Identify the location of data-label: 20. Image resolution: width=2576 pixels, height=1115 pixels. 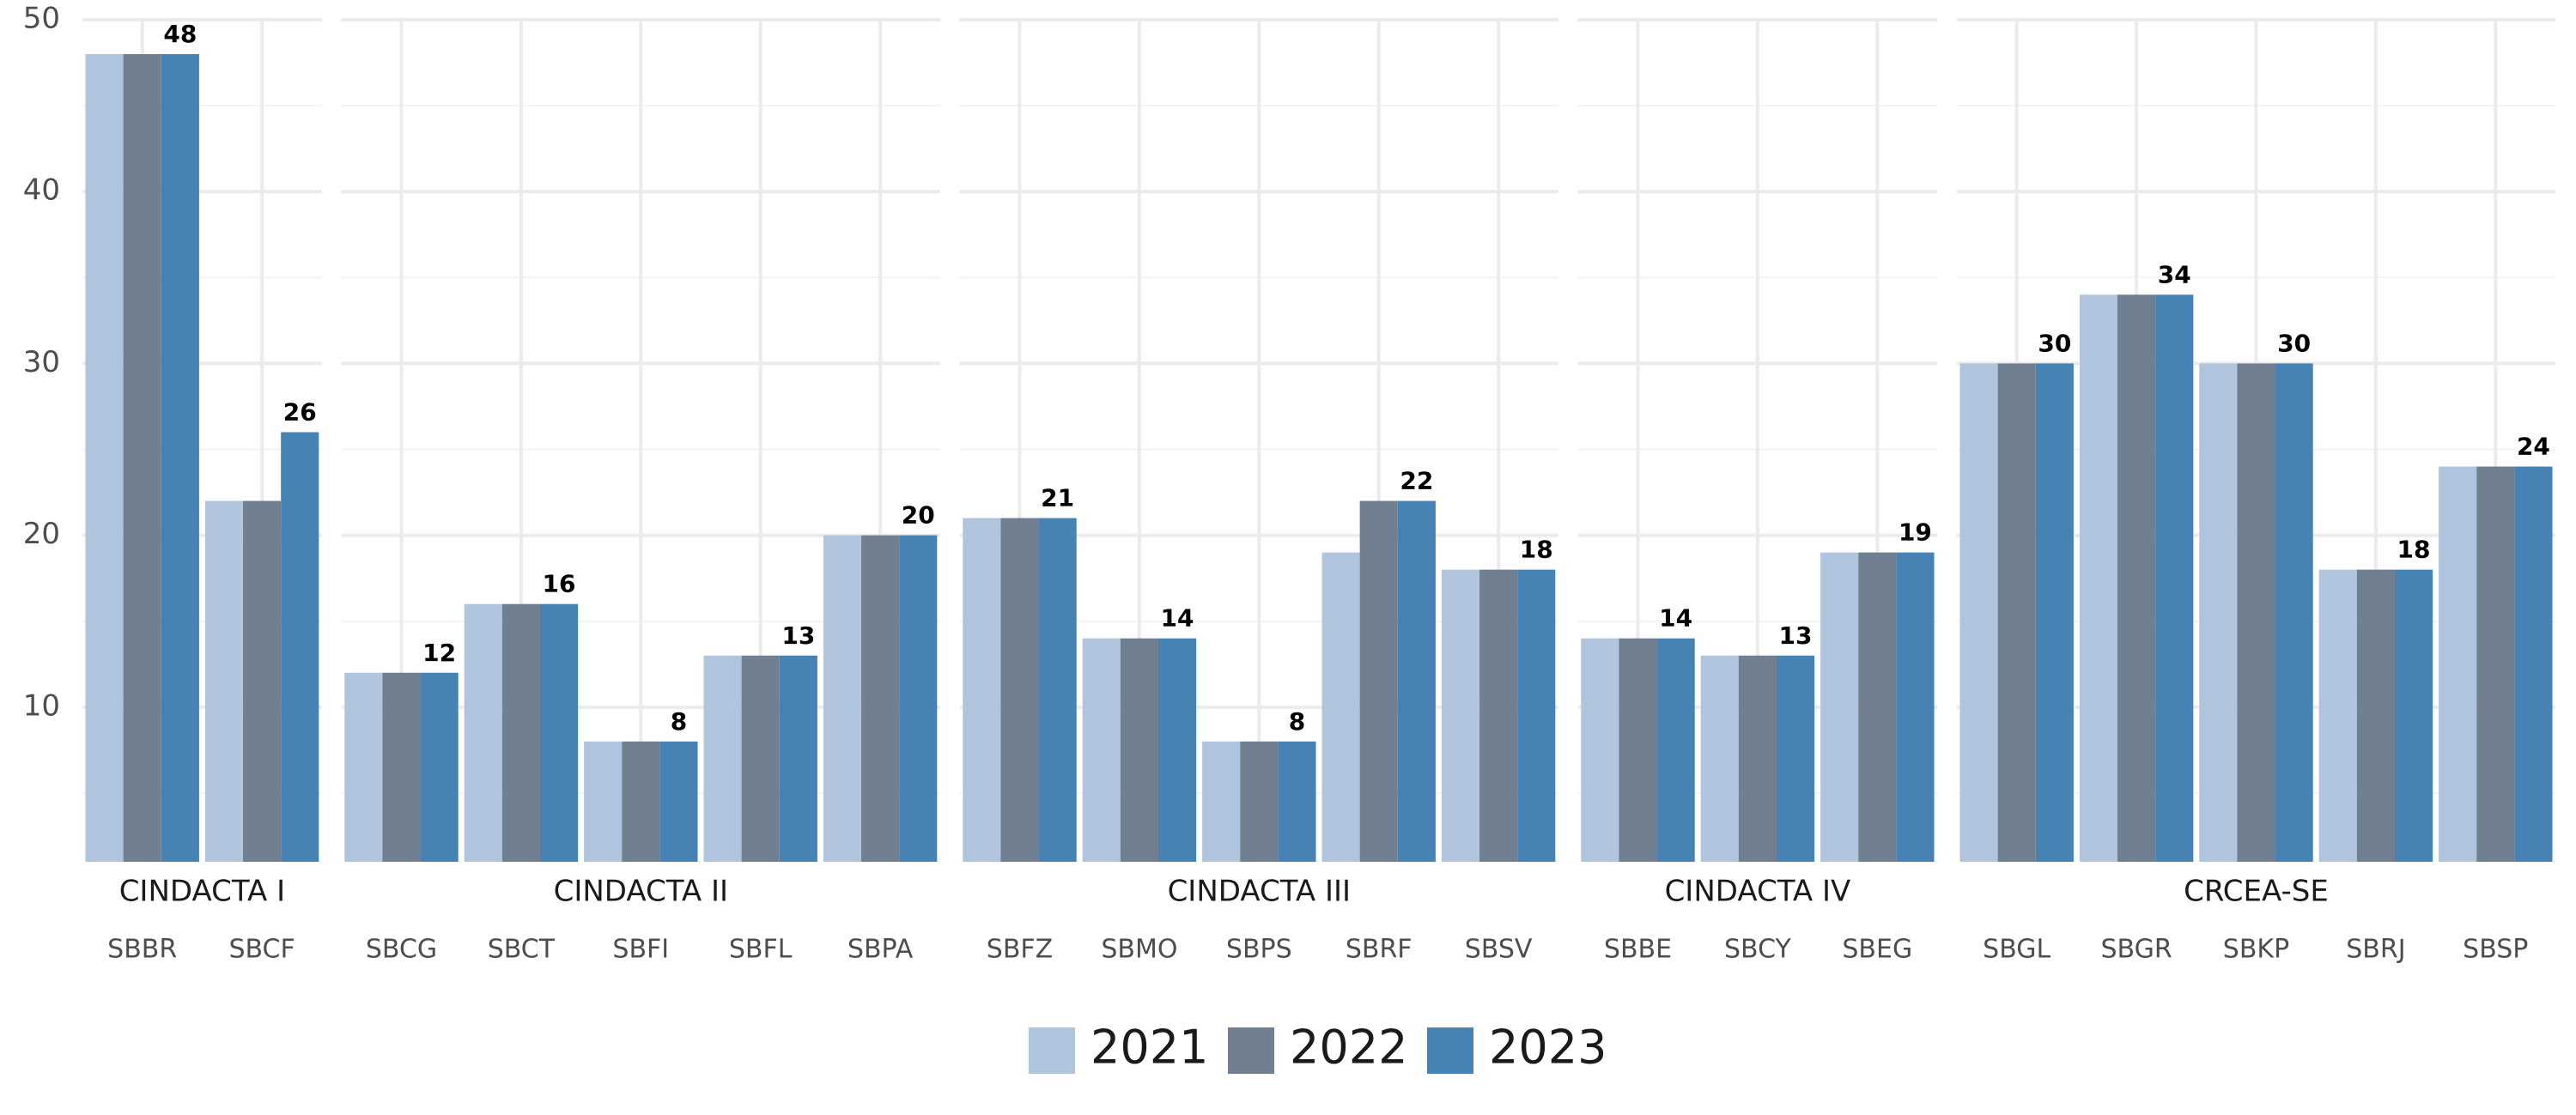
(918, 515).